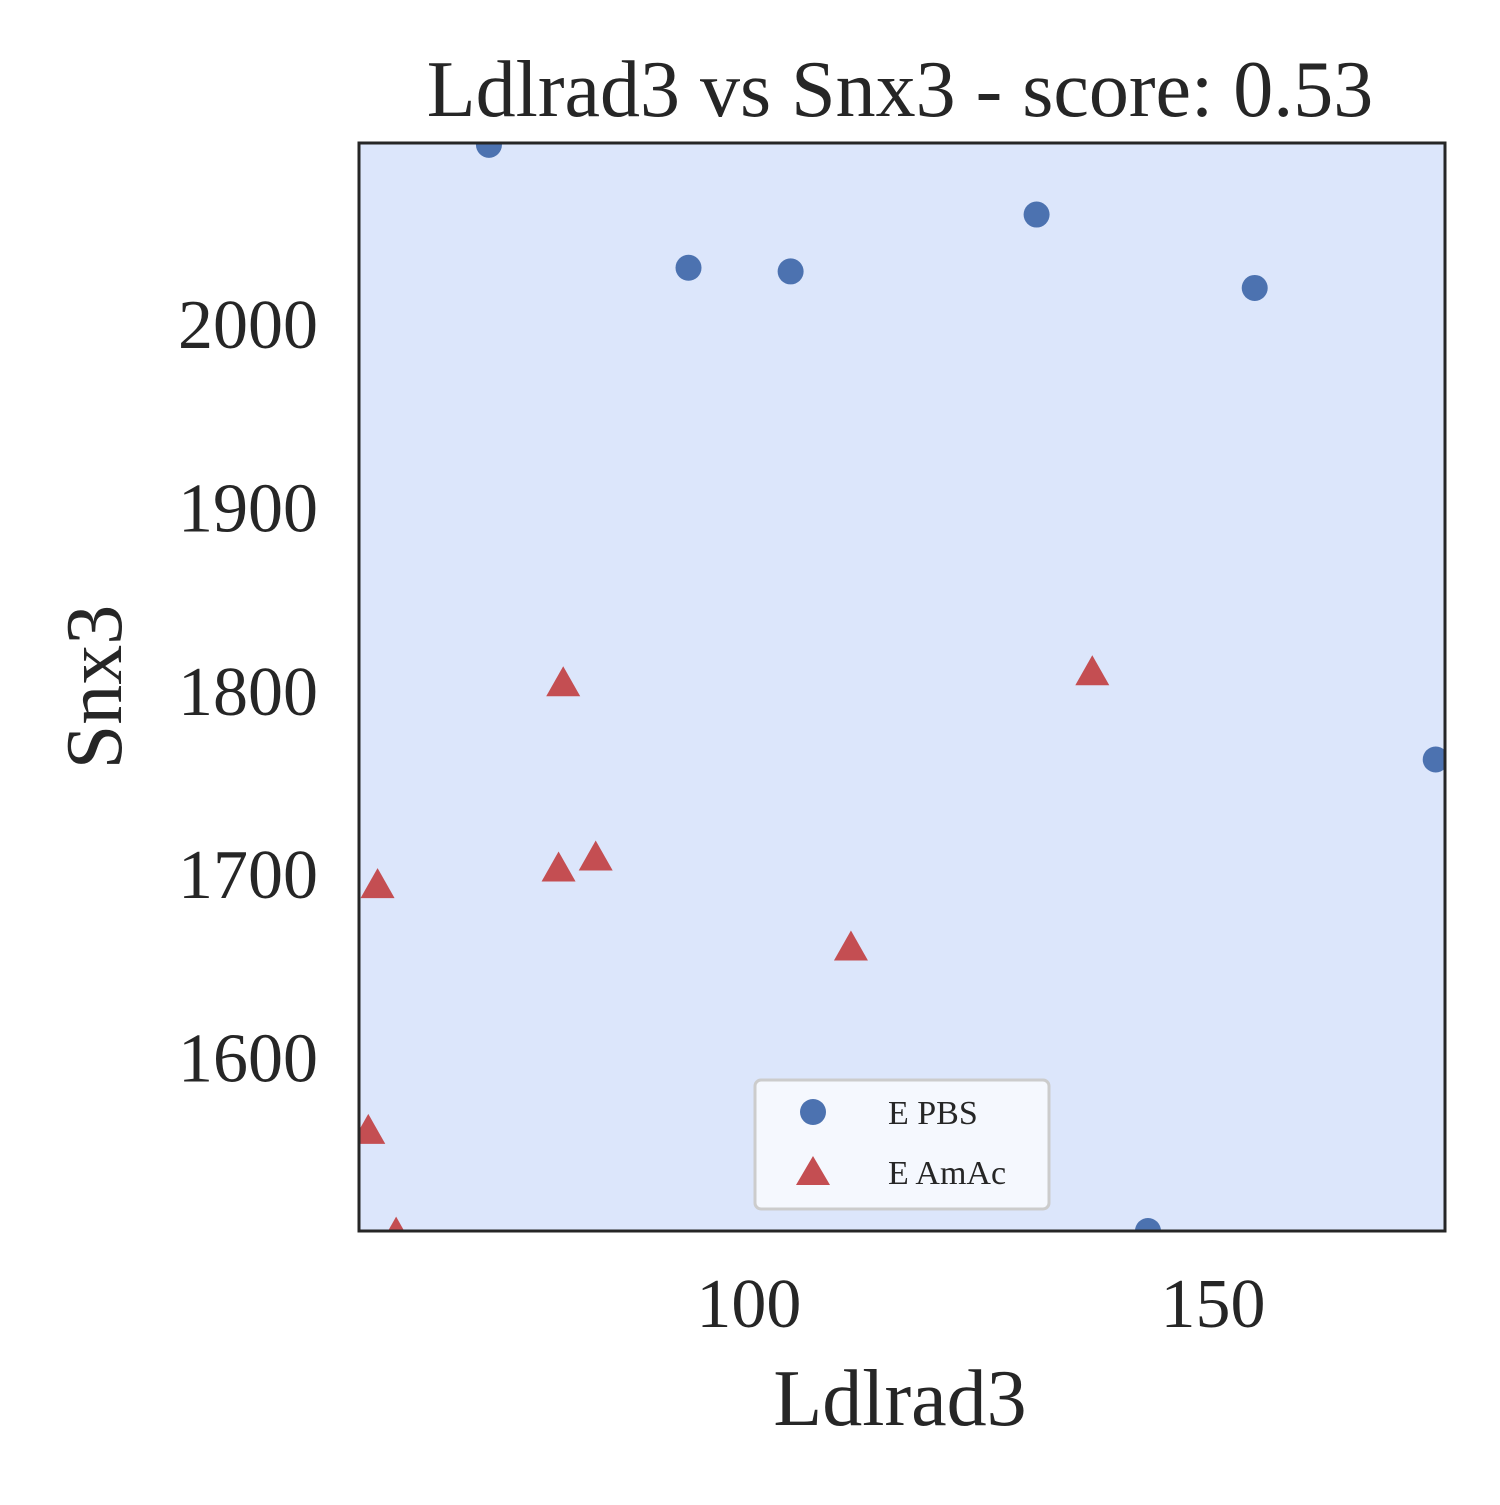 Image resolution: width=1500 pixels, height=1505 pixels. I want to click on chart-title: Ldlrad3 vs Snx3 - score: 0.53, so click(900, 90).